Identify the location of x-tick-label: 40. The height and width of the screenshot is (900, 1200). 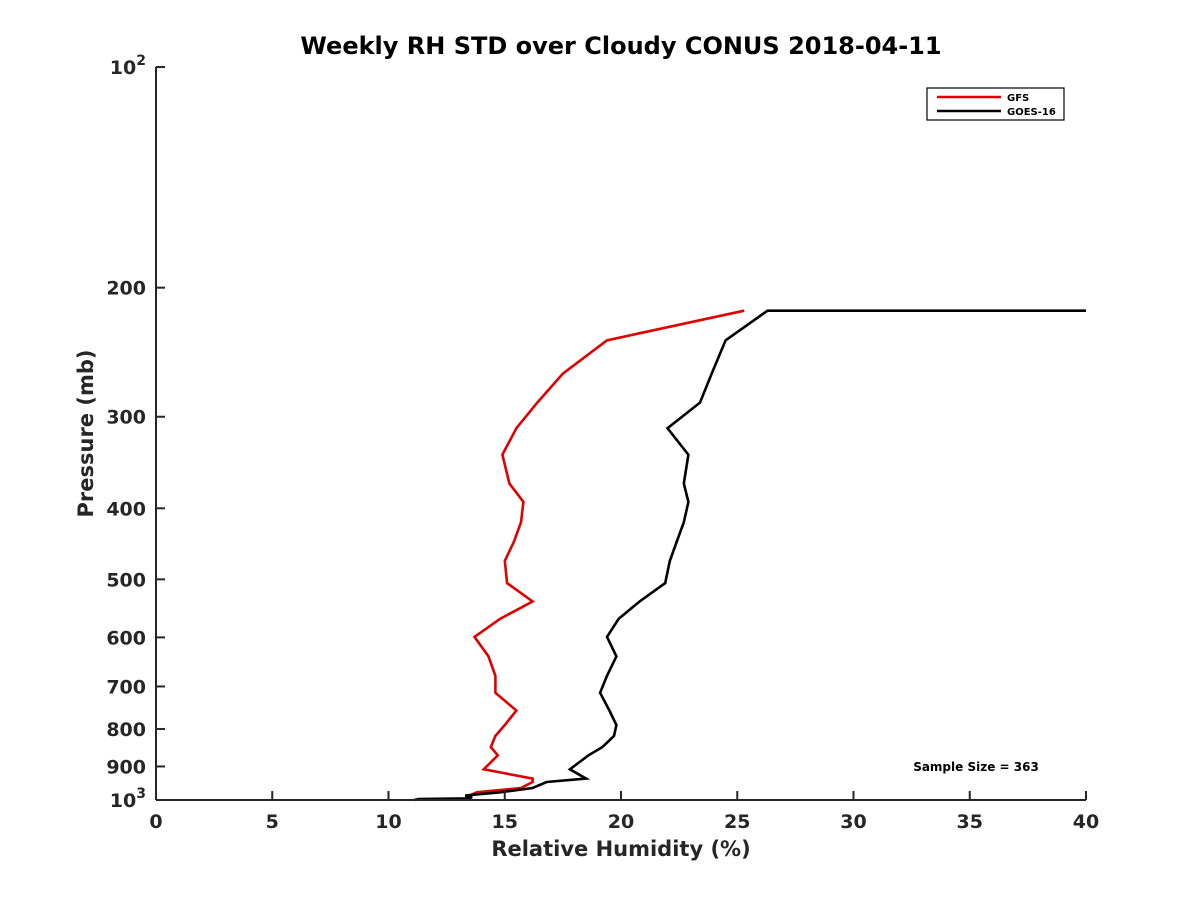
(1086, 822).